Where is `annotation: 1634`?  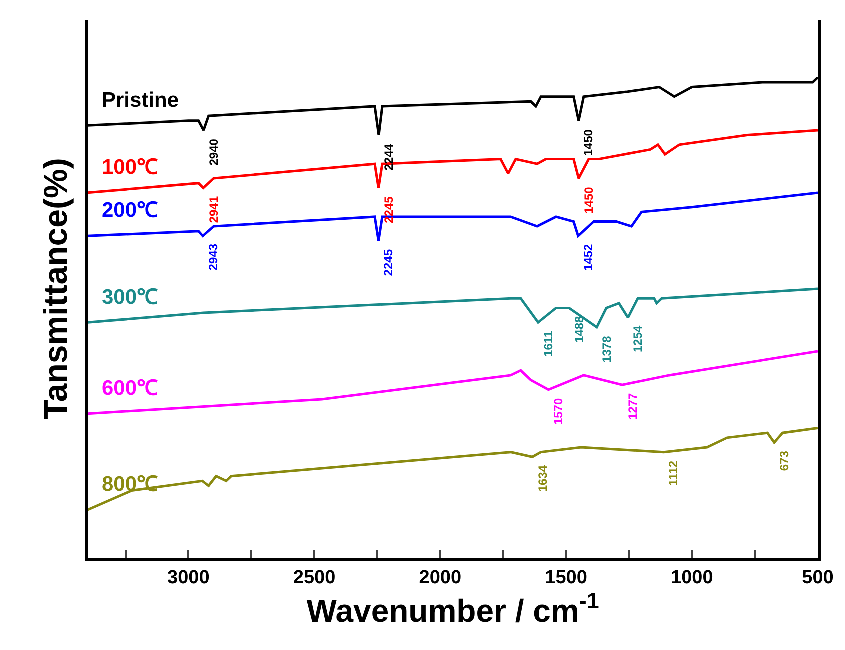
annotation: 1634 is located at coordinates (543, 478).